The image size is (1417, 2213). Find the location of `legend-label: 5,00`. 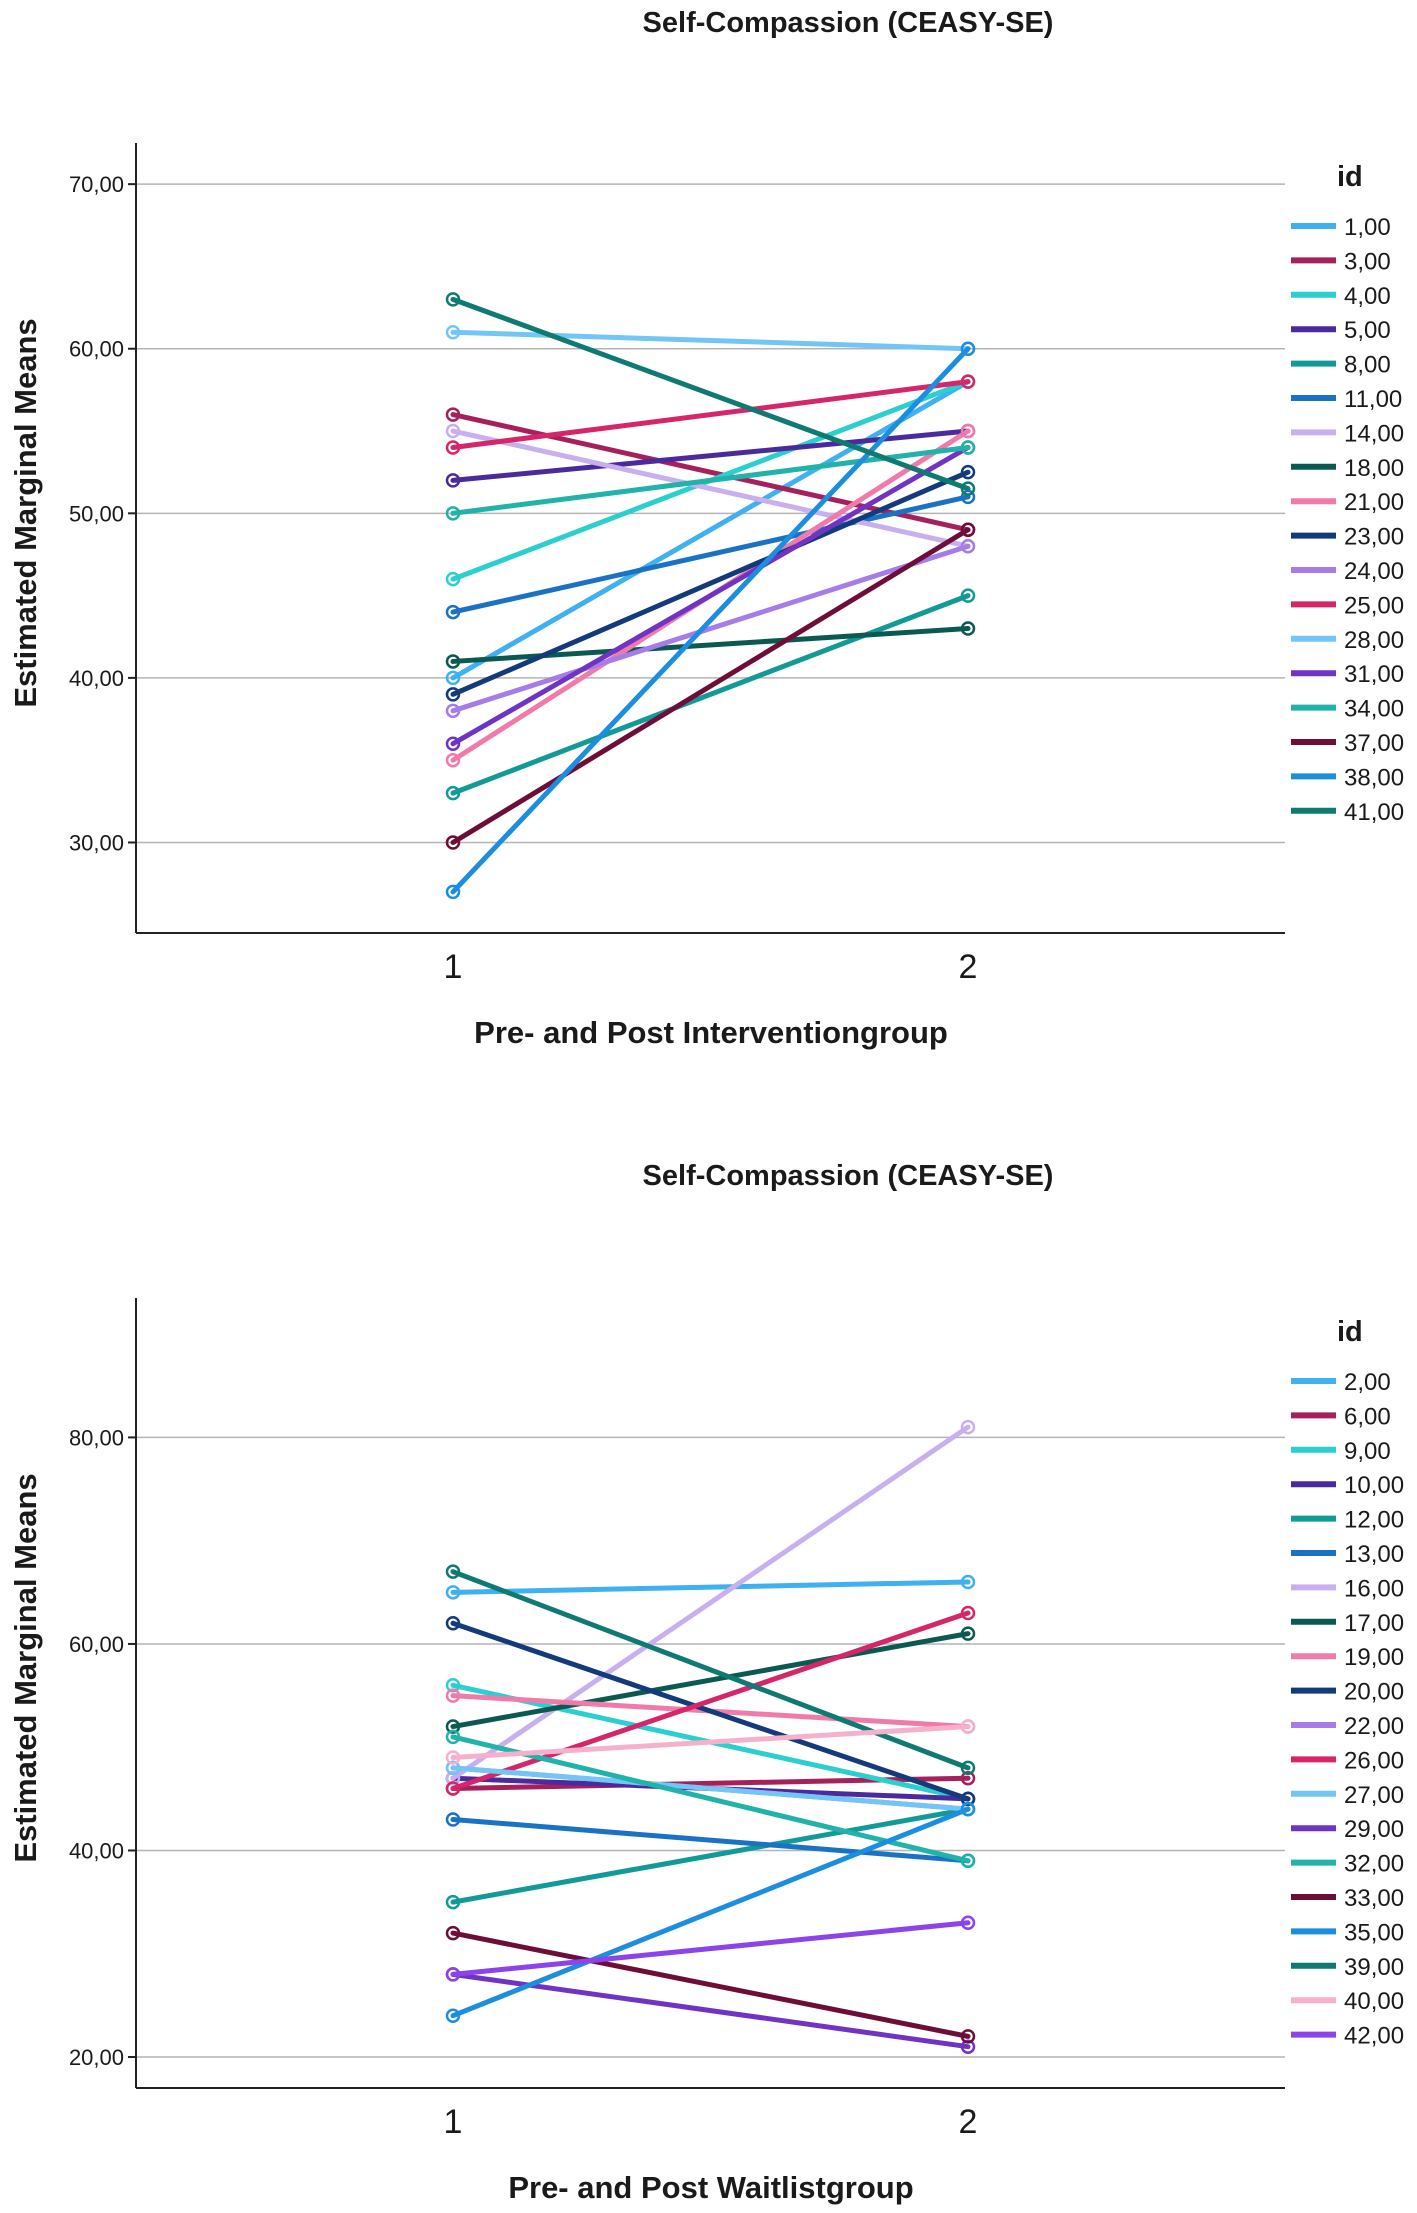

legend-label: 5,00 is located at coordinates (1367, 330).